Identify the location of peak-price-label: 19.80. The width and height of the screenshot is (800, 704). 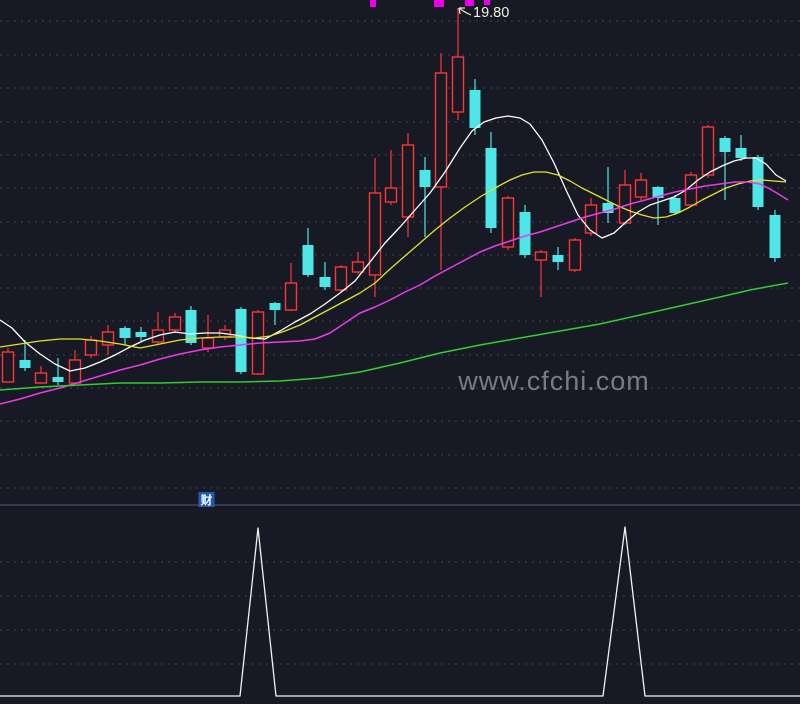
(491, 13).